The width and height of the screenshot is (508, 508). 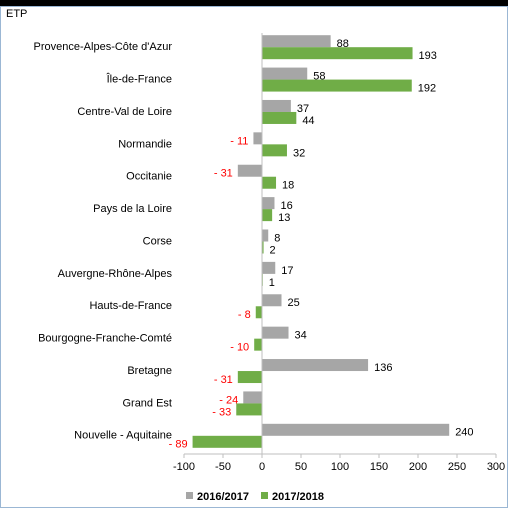 What do you see at coordinates (223, 497) in the screenshot?
I see `legend-label: 2016/2017` at bounding box center [223, 497].